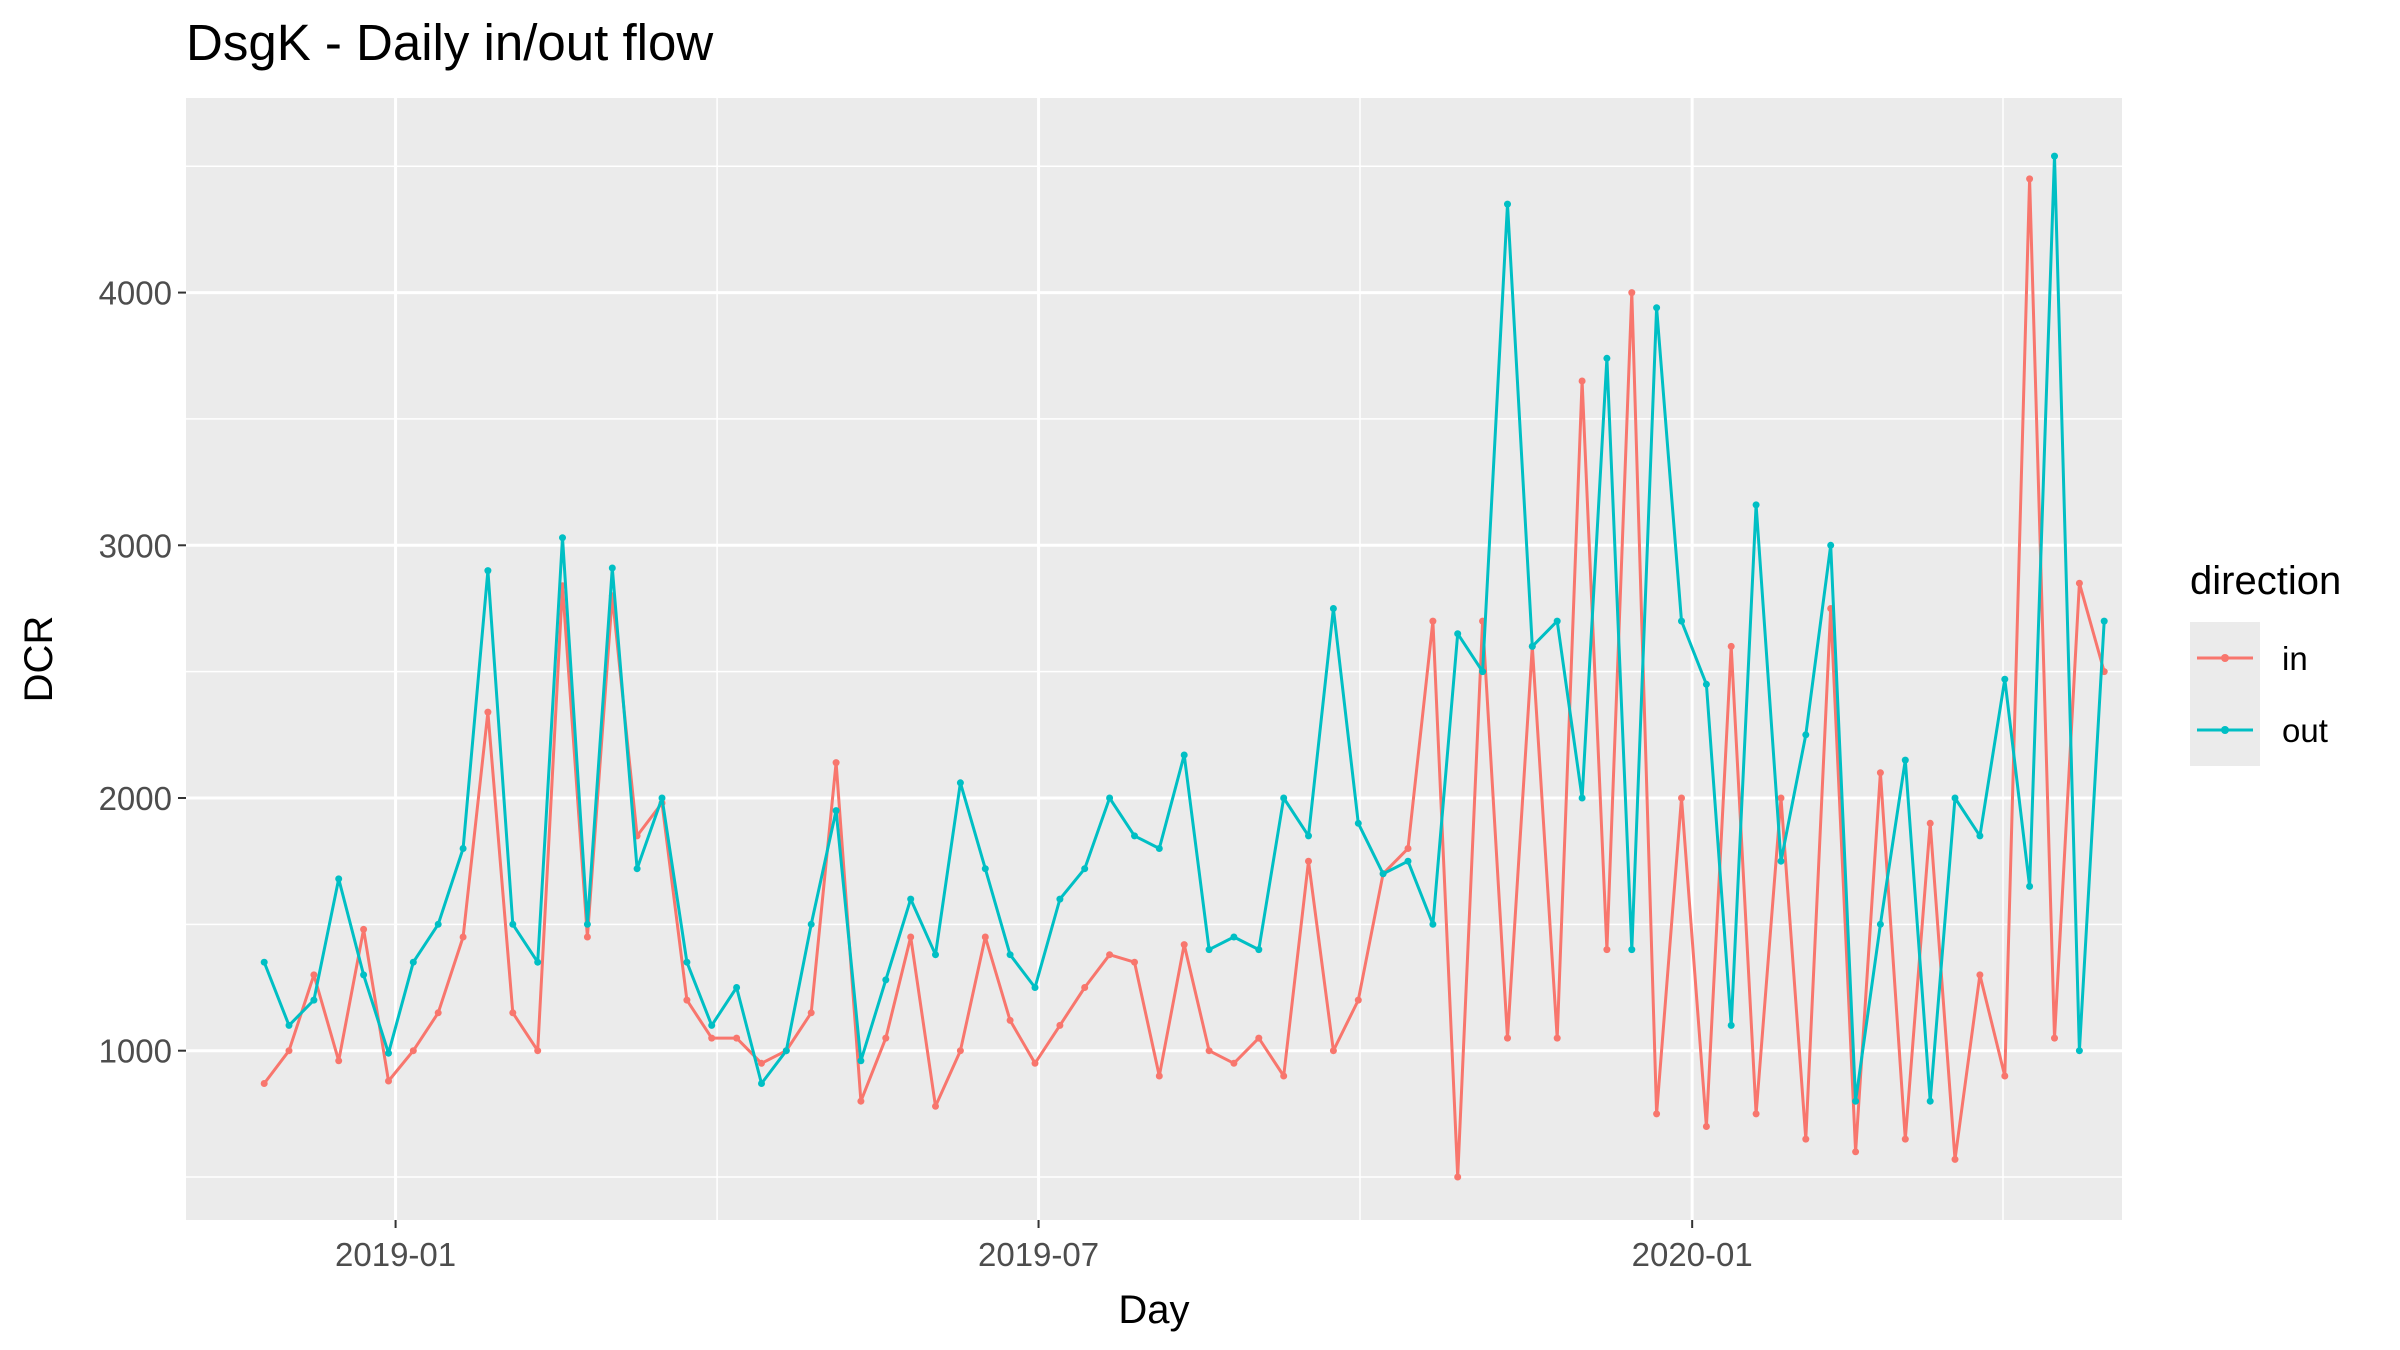  Describe the element at coordinates (1692, 1254) in the screenshot. I see `x-tick-label: 2020-01` at that location.